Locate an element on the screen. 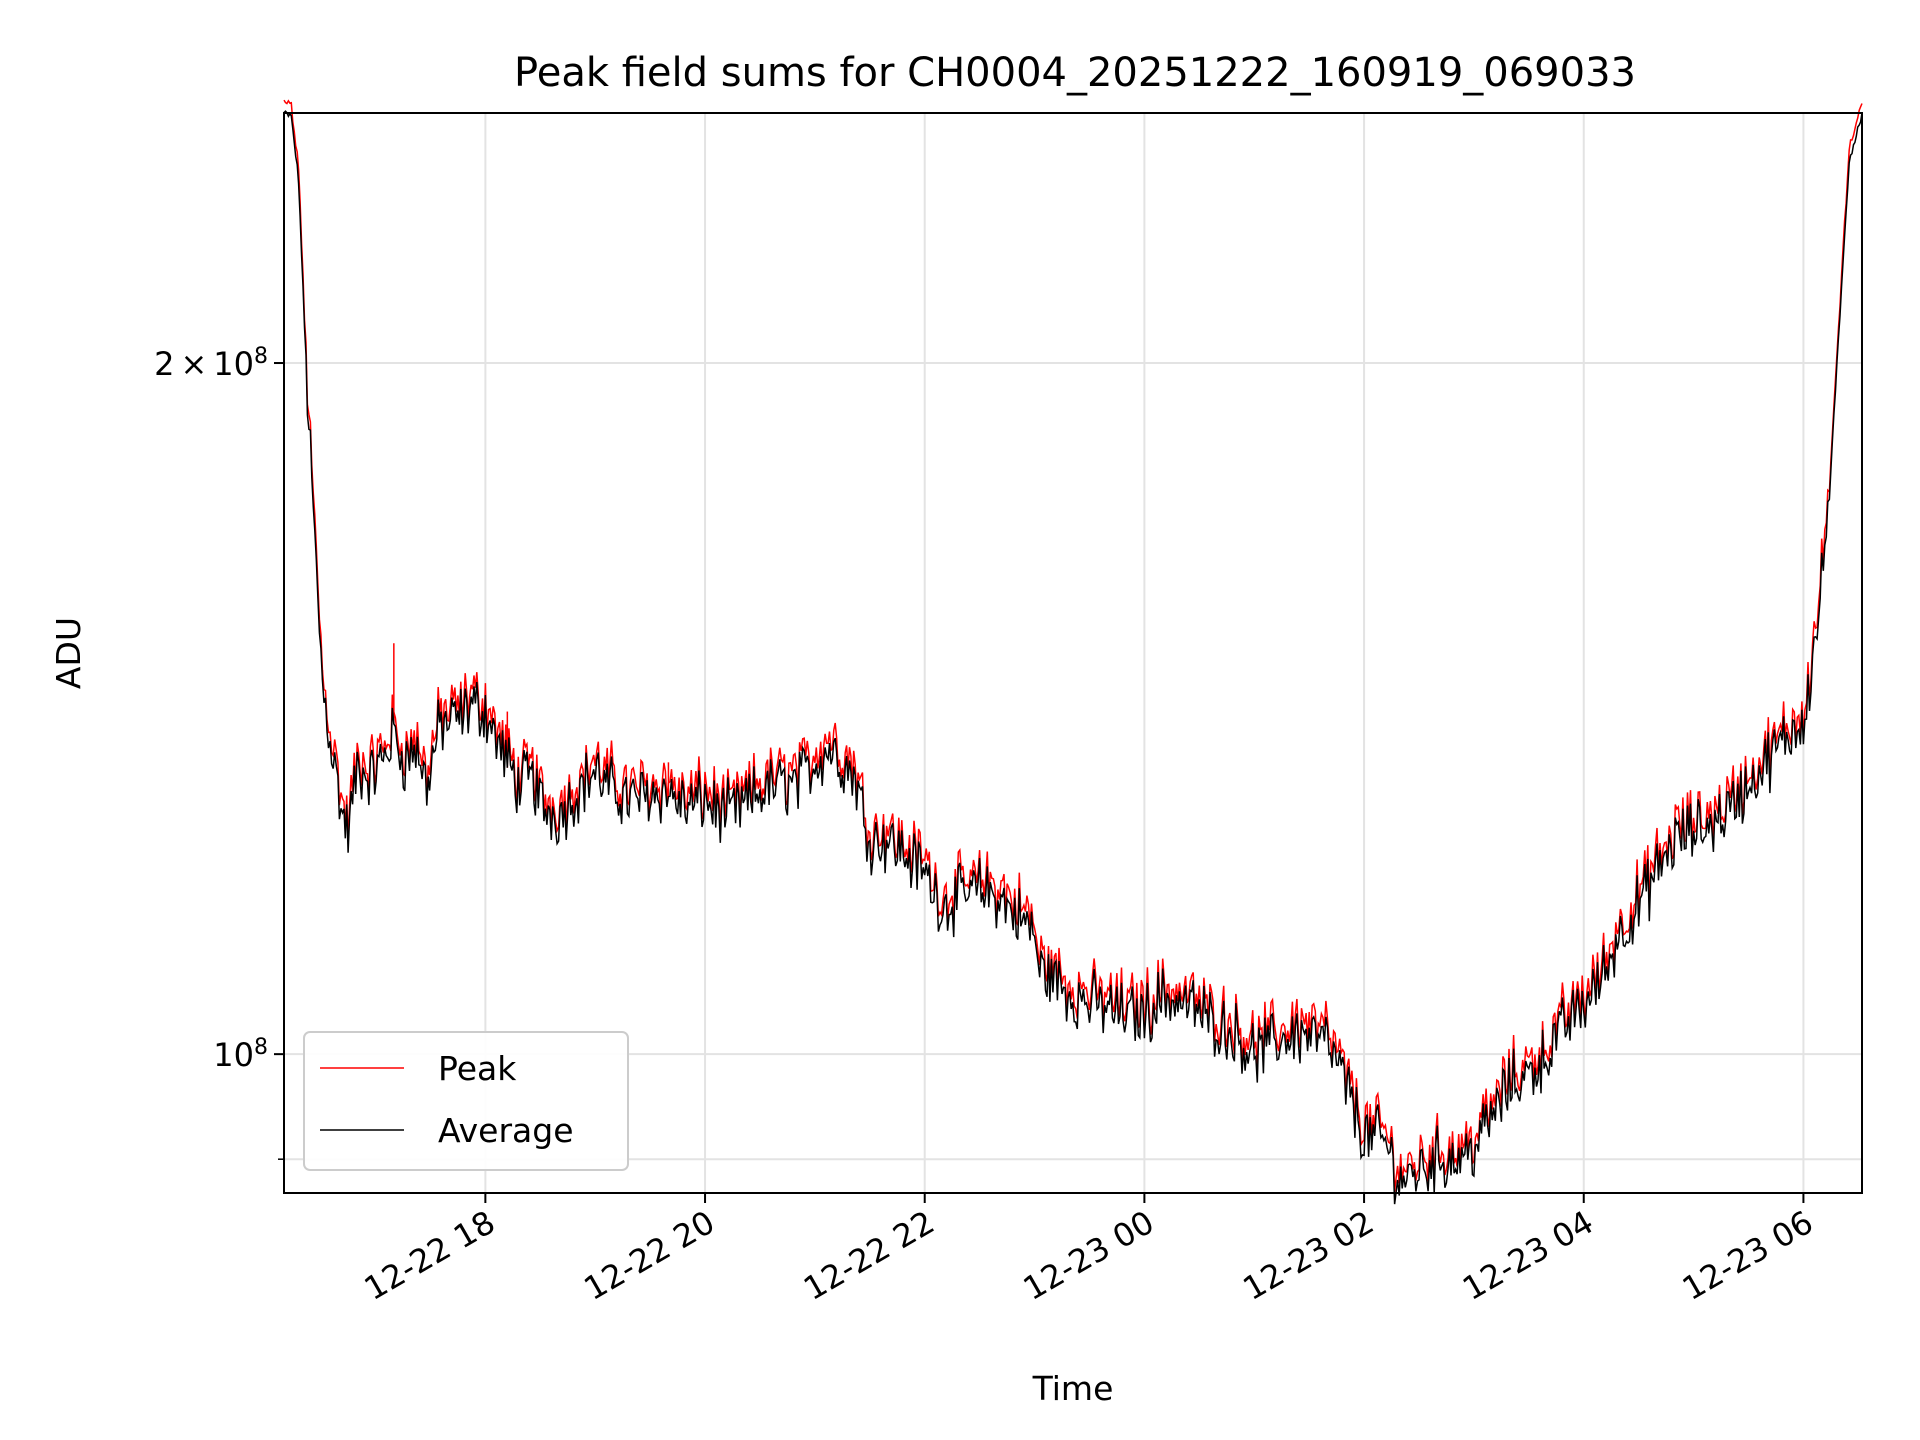  legend-box is located at coordinates (466, 1101).